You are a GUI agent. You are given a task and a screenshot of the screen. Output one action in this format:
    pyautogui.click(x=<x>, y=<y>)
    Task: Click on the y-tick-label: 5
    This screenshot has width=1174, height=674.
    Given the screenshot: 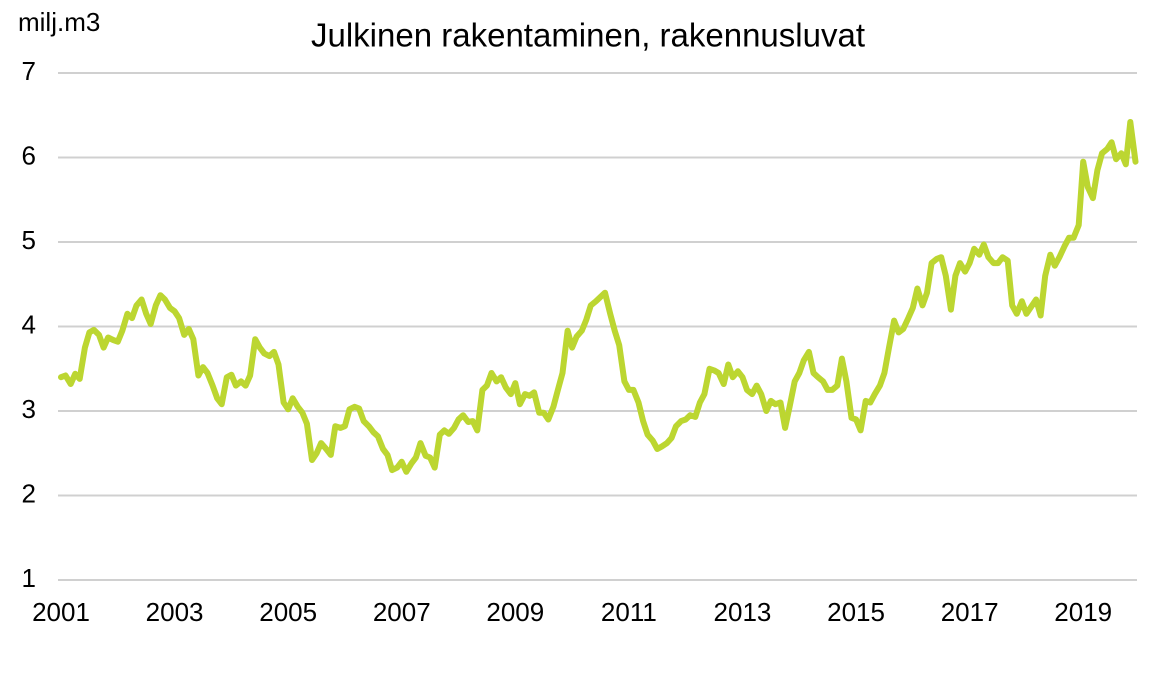 What is the action you would take?
    pyautogui.click(x=29, y=240)
    